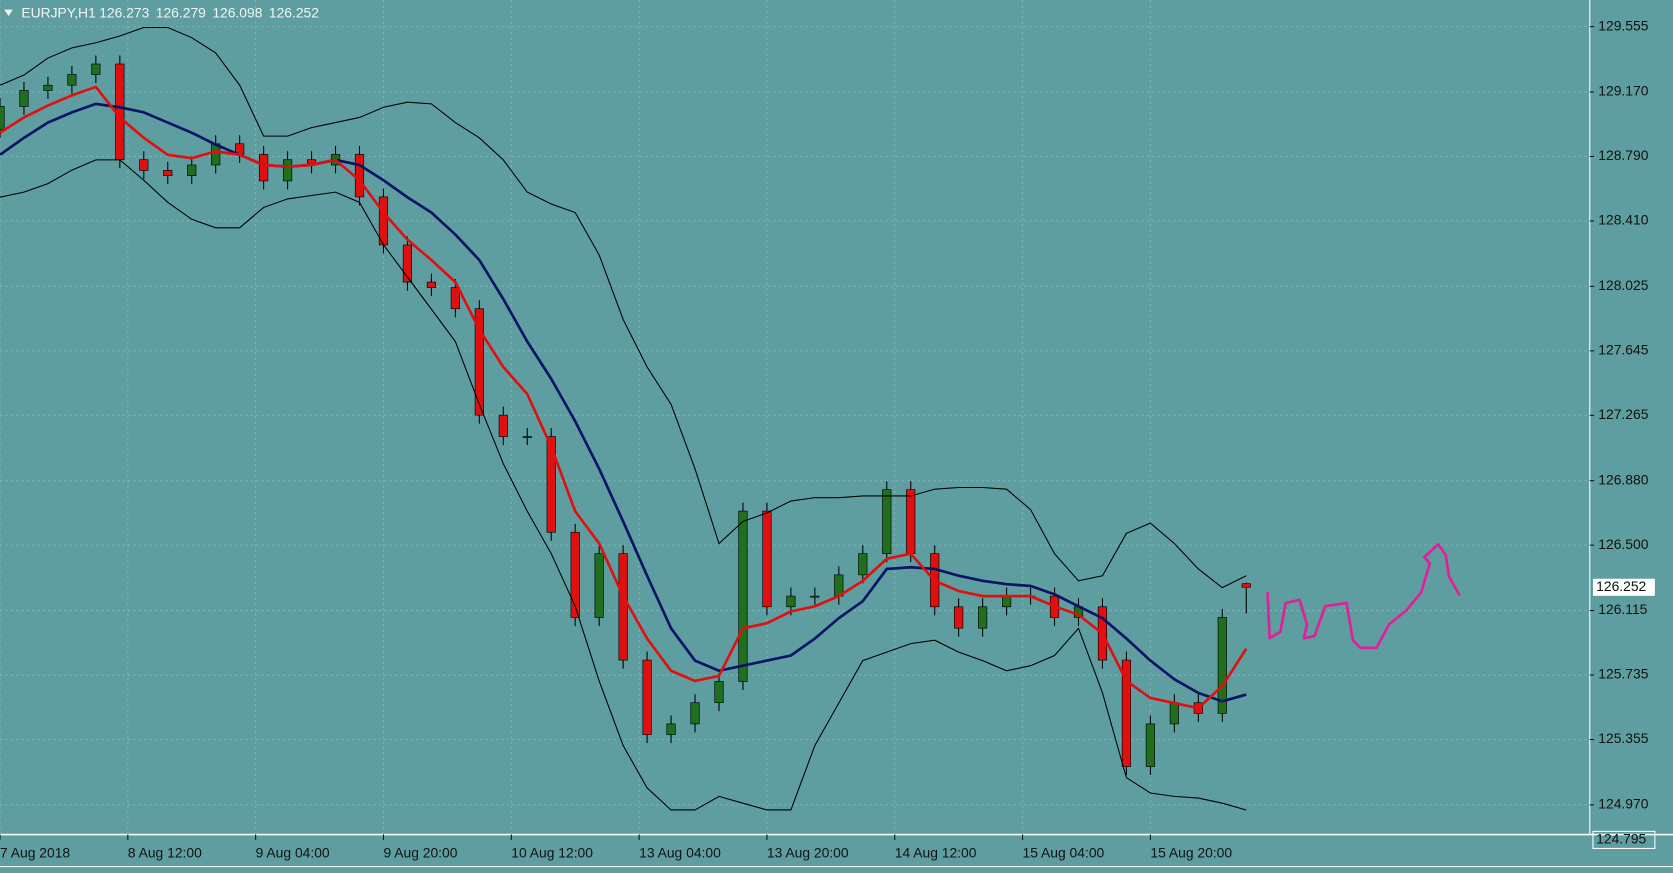 This screenshot has width=1673, height=873. What do you see at coordinates (936, 852) in the screenshot?
I see `x-tick-label: 14 Aug 12:00` at bounding box center [936, 852].